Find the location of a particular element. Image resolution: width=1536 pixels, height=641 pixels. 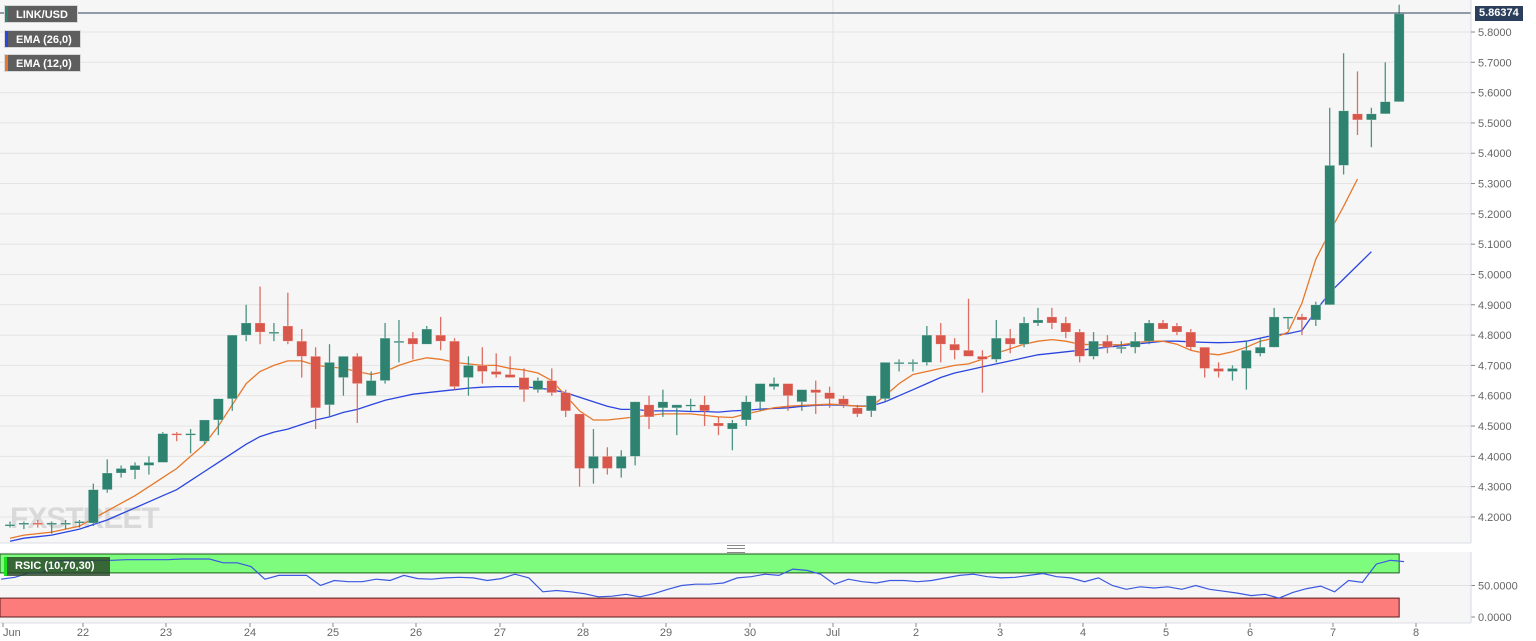

legend-label: EMA (12,0) is located at coordinates (44, 64).